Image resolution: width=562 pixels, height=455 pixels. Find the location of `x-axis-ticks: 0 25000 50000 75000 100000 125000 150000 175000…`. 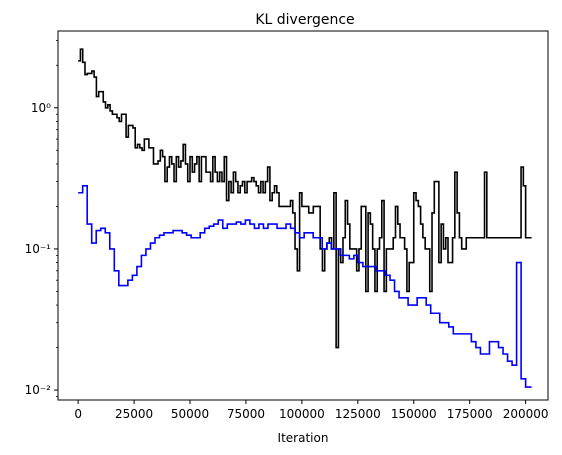

x-axis-ticks: 0 25000 50000 75000 100000 125000 150000 175000… is located at coordinates (311, 410).